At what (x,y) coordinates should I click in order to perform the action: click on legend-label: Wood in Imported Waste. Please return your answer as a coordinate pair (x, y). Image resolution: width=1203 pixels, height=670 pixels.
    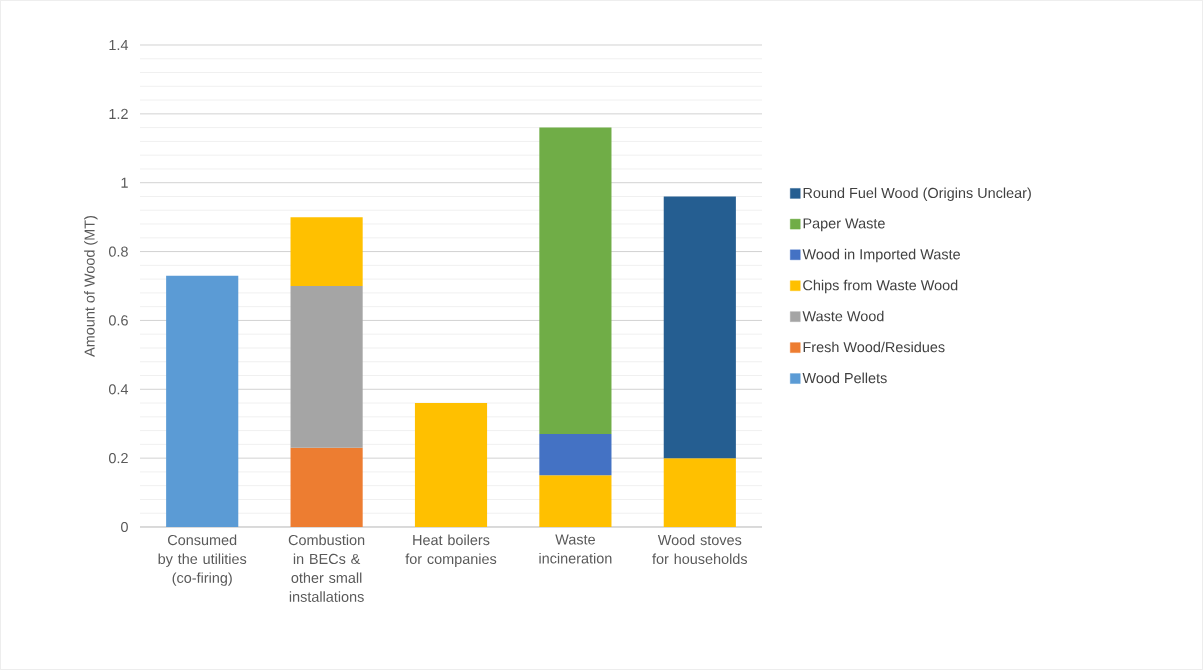
    Looking at the image, I should click on (881, 255).